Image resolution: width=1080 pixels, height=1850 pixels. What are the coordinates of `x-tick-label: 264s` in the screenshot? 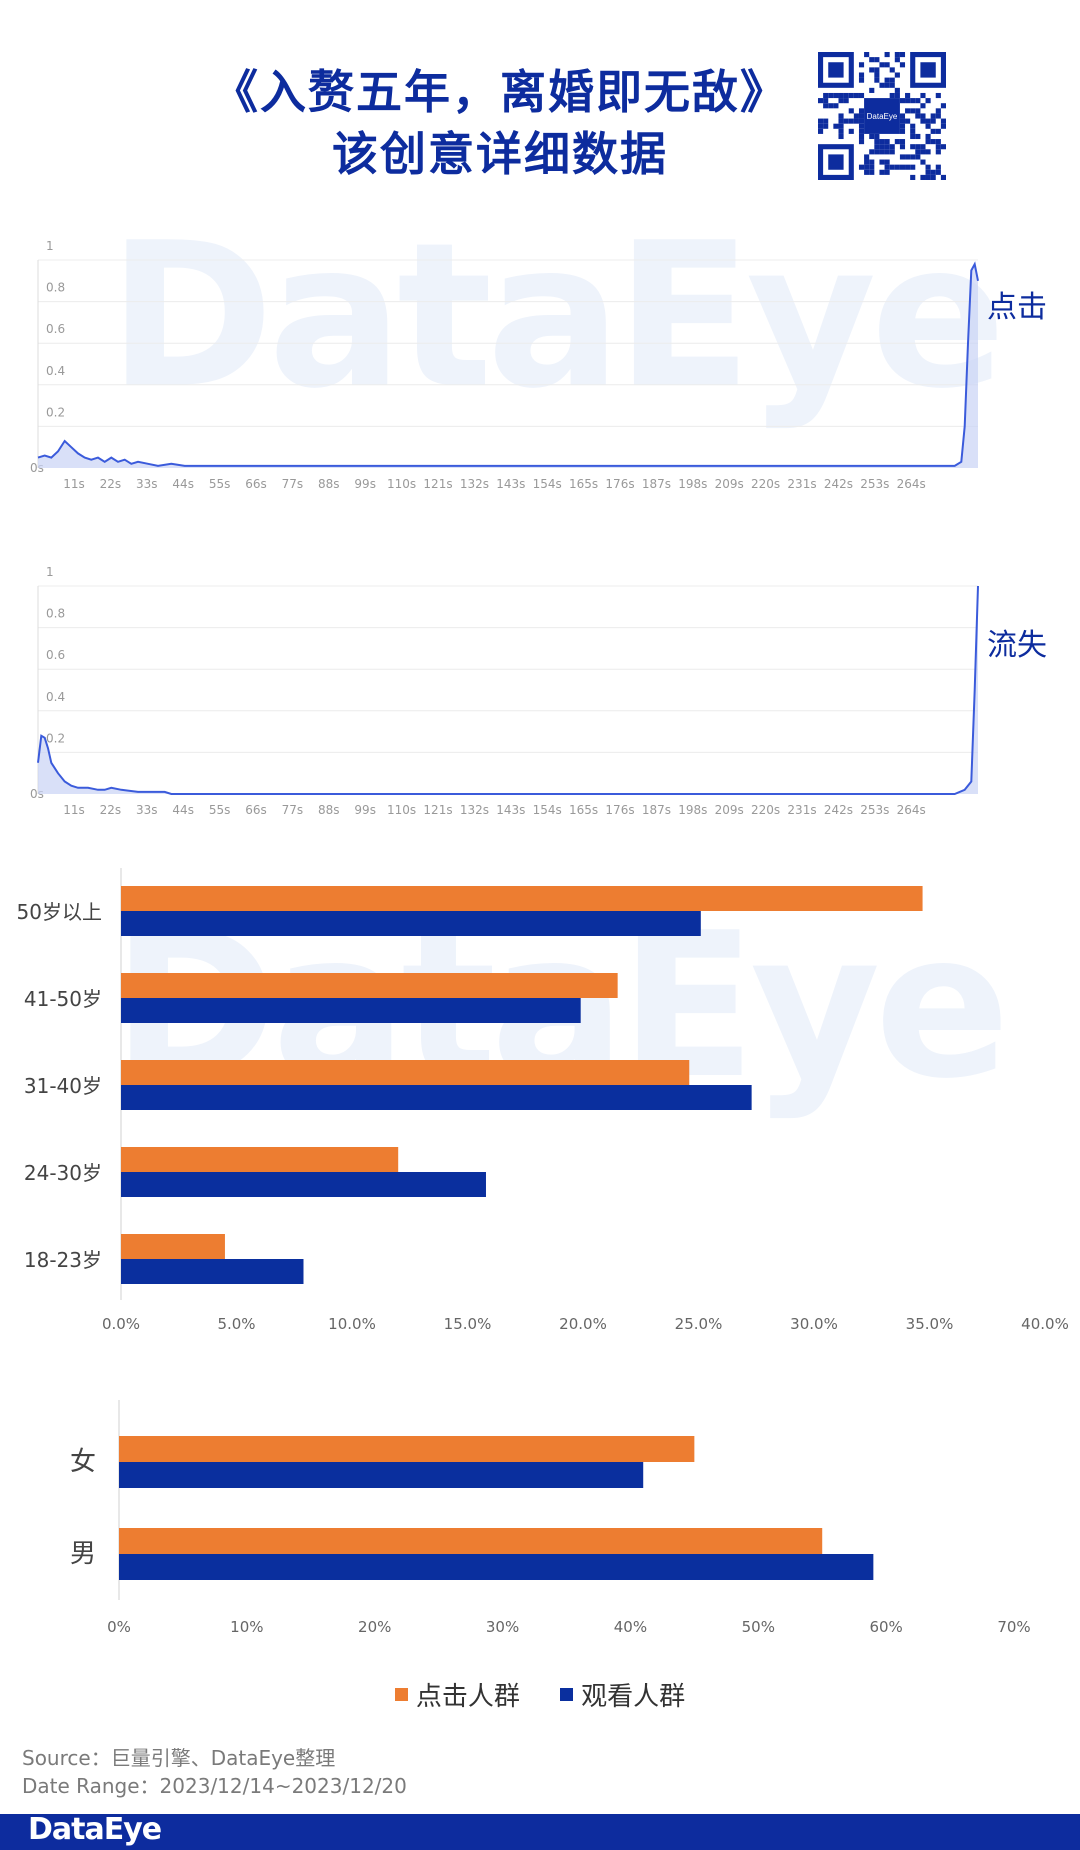 It's located at (911, 810).